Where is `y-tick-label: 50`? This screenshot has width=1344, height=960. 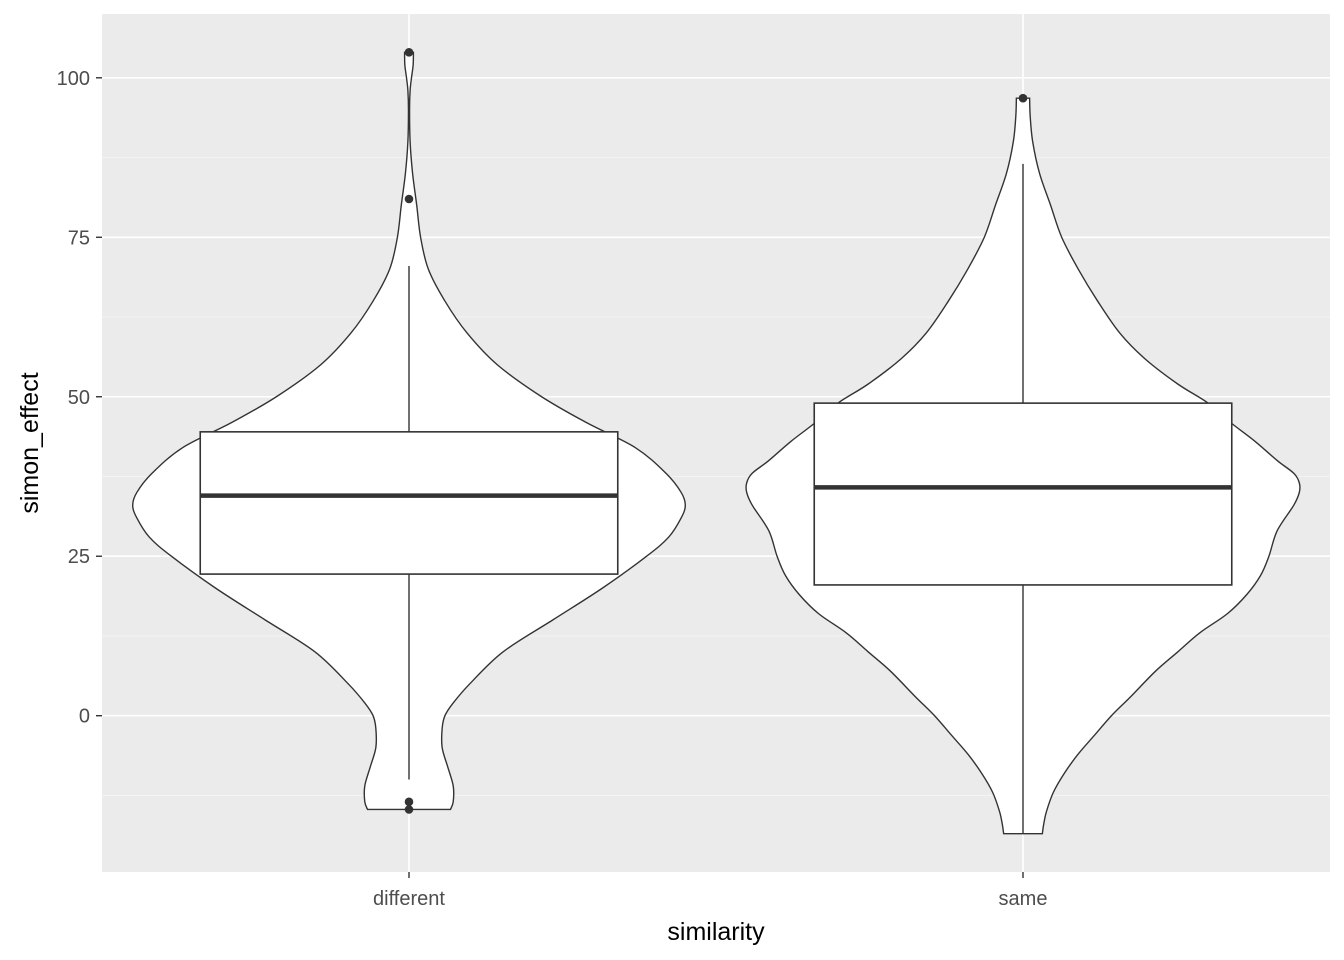 y-tick-label: 50 is located at coordinates (79, 398).